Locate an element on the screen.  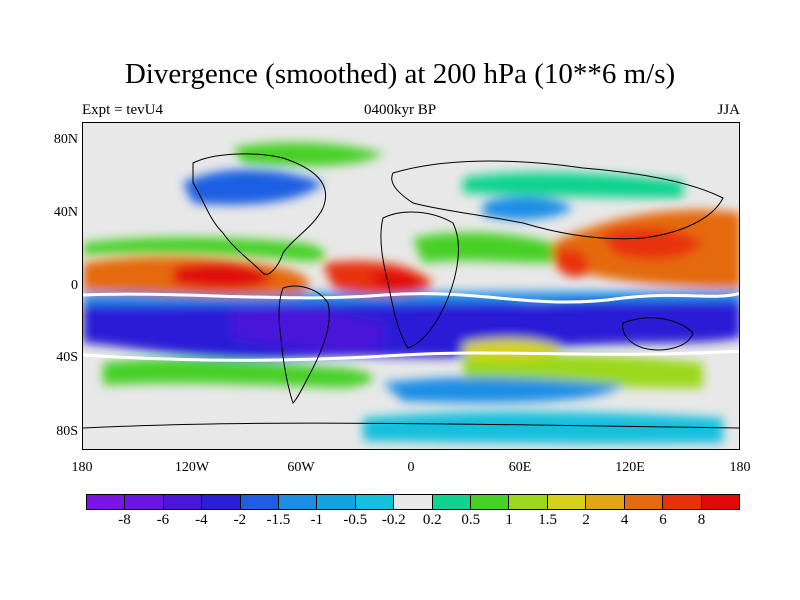
colorbar-label: -2 is located at coordinates (240, 520).